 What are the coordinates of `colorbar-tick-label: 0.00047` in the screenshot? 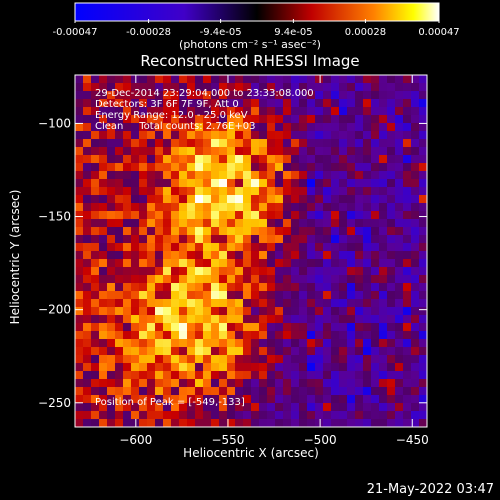 It's located at (438, 32).